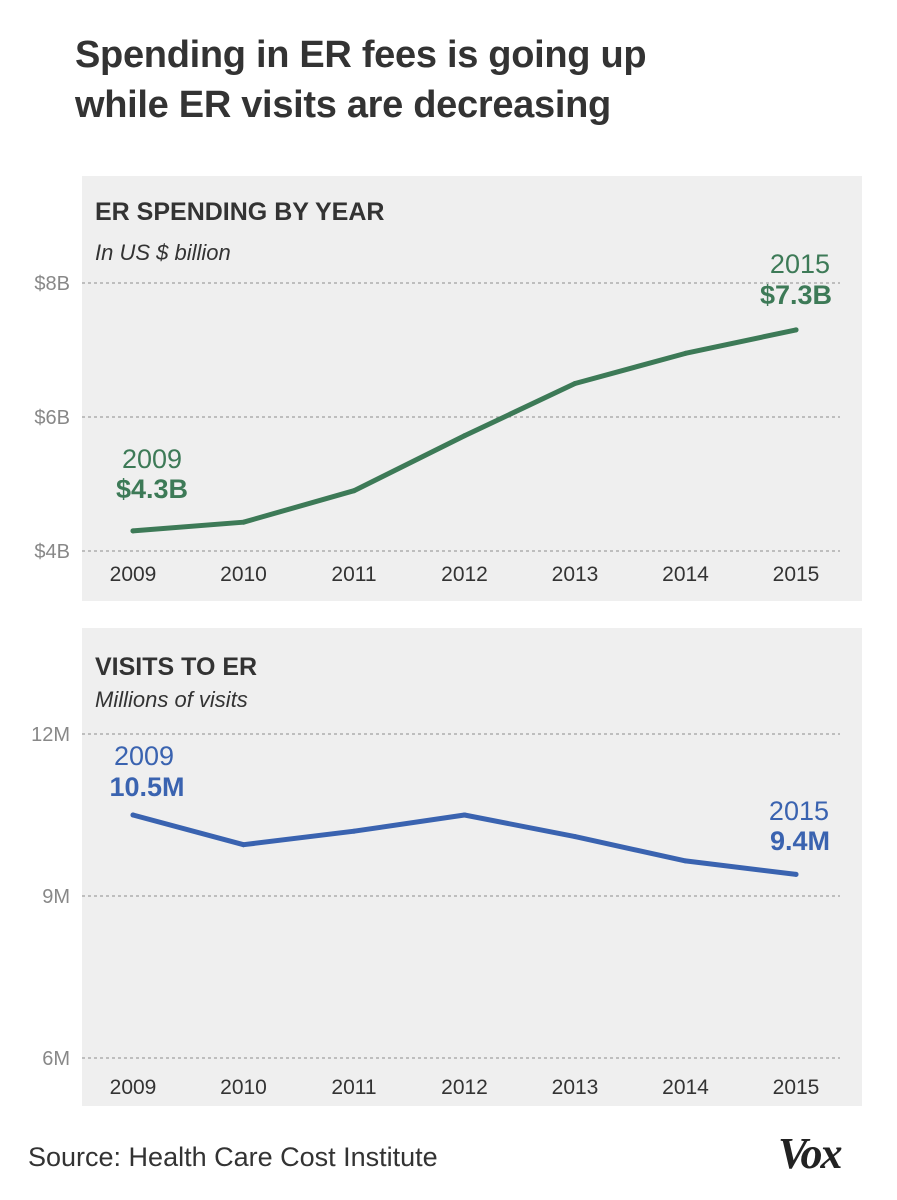  I want to click on visits-chart-title: VISITS TO ER, so click(176, 667).